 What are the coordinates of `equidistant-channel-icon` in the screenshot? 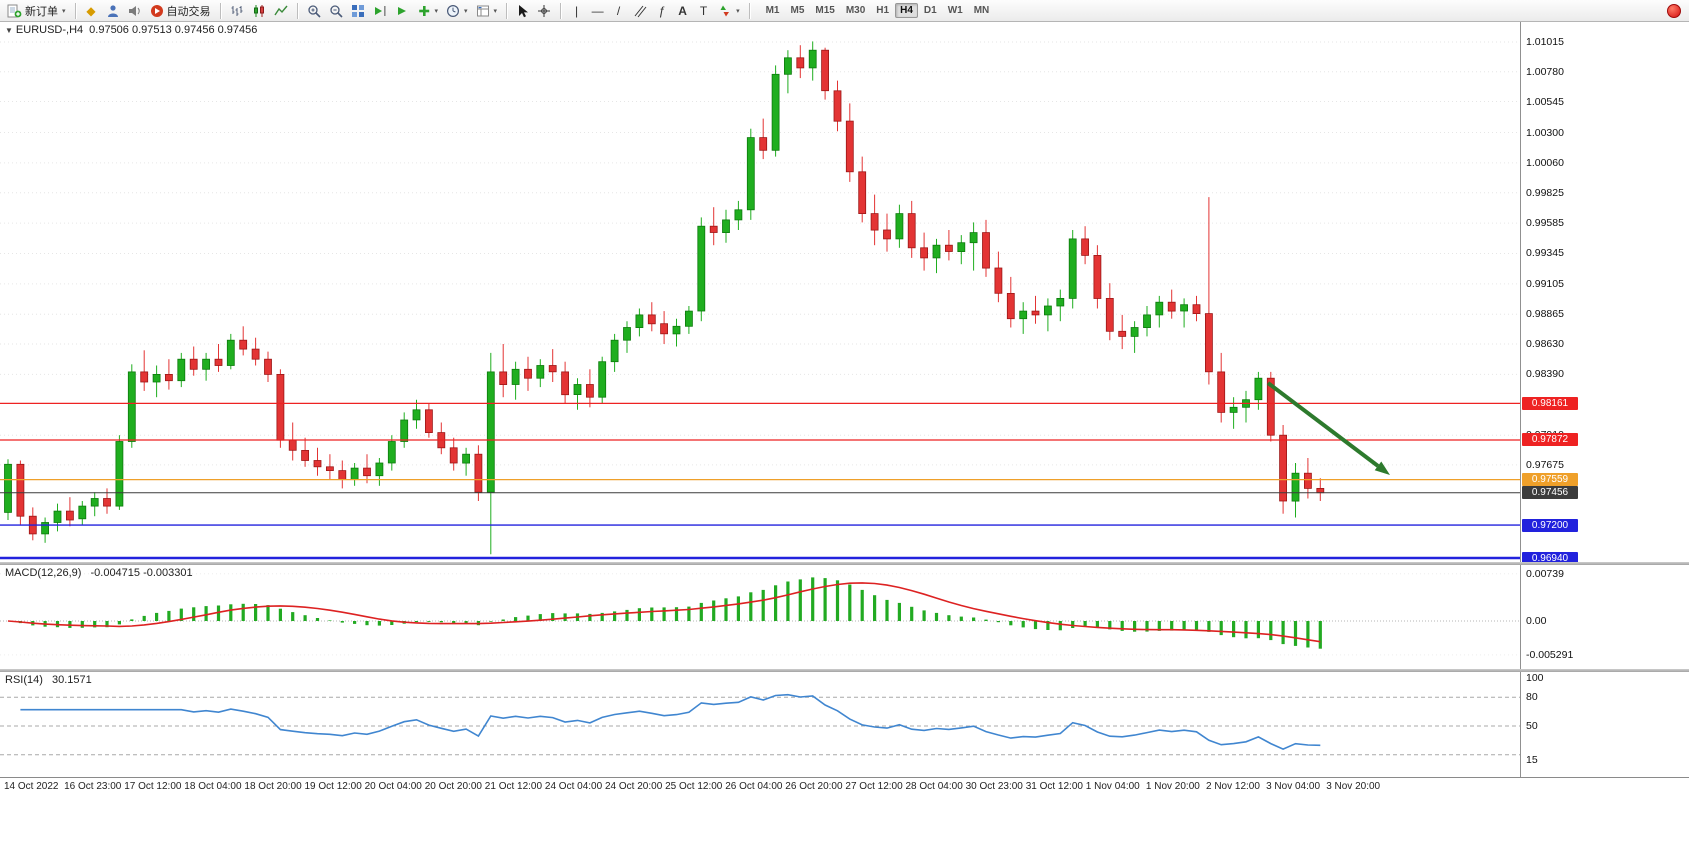 It's located at (640, 11).